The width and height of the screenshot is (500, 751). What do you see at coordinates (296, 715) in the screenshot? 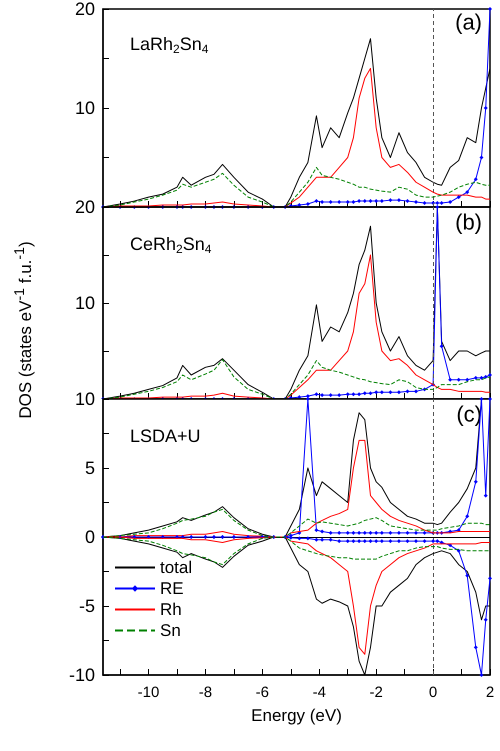
I see `x-axis-title: Energy (eV)` at bounding box center [296, 715].